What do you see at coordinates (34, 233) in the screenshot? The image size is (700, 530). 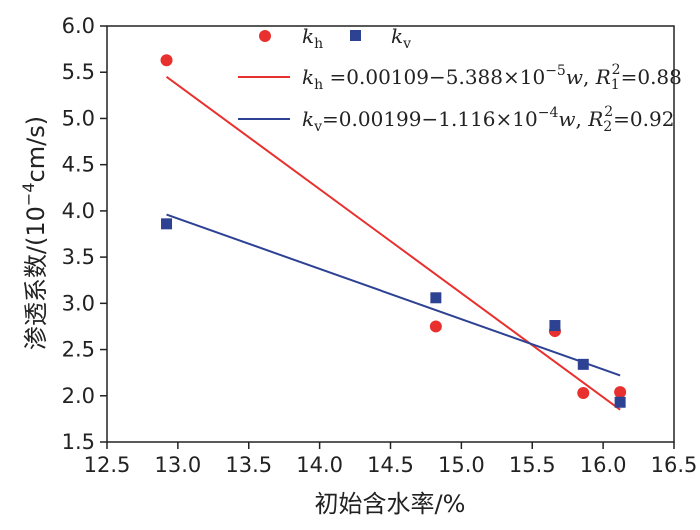 I see `y-axis-title: 渗透系数/(10−4cm/s)` at bounding box center [34, 233].